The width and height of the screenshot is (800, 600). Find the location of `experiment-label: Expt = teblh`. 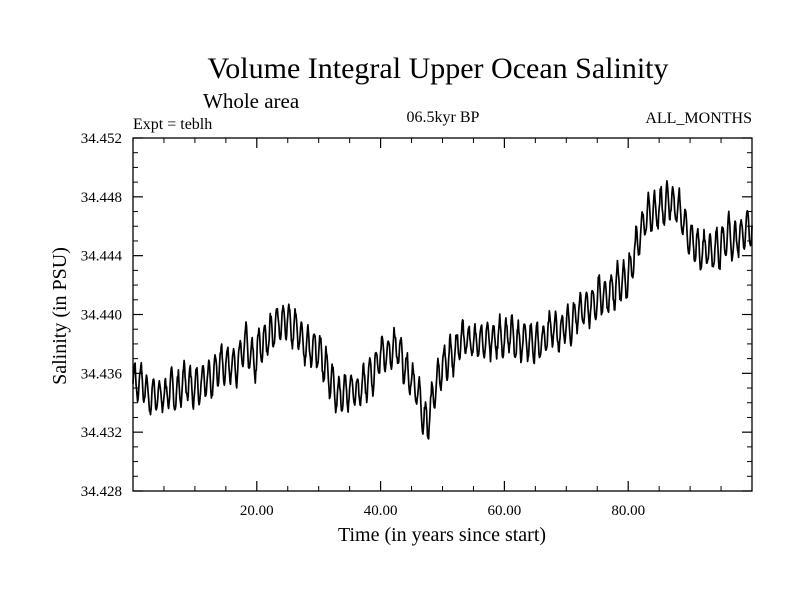

experiment-label: Expt = teblh is located at coordinates (172, 124).